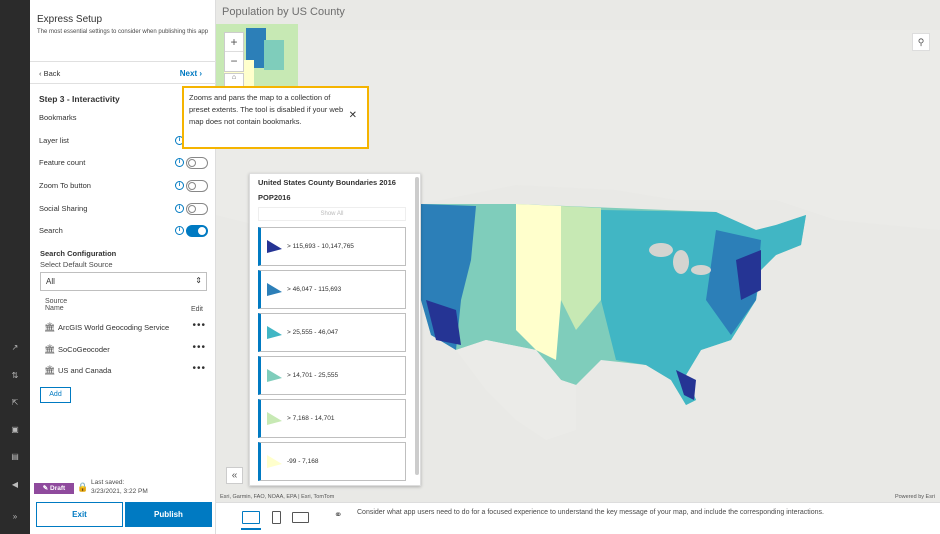  Describe the element at coordinates (79, 514) in the screenshot. I see `exit-button: Exit` at that location.